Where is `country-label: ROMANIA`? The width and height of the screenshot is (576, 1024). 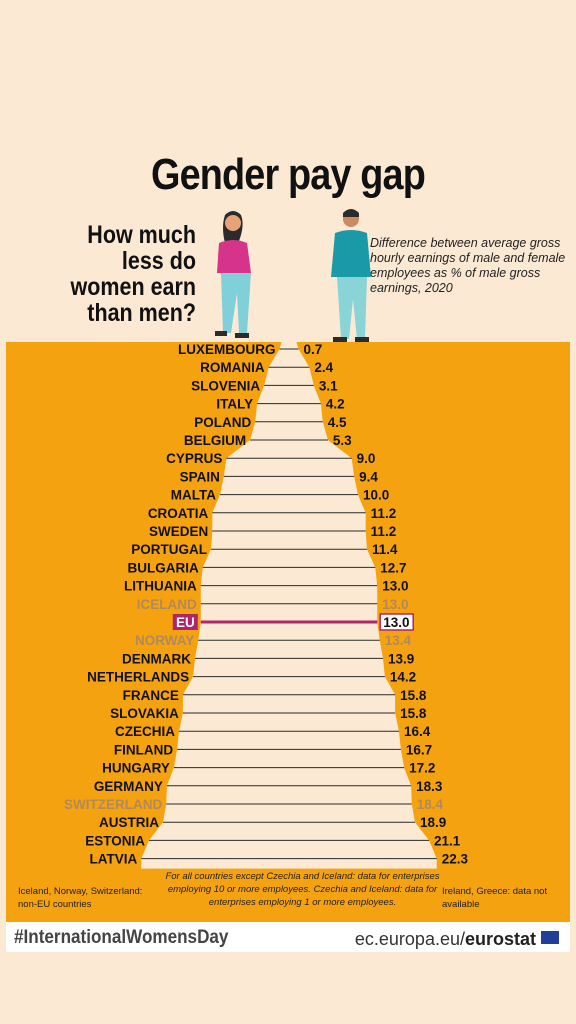
country-label: ROMANIA is located at coordinates (232, 367).